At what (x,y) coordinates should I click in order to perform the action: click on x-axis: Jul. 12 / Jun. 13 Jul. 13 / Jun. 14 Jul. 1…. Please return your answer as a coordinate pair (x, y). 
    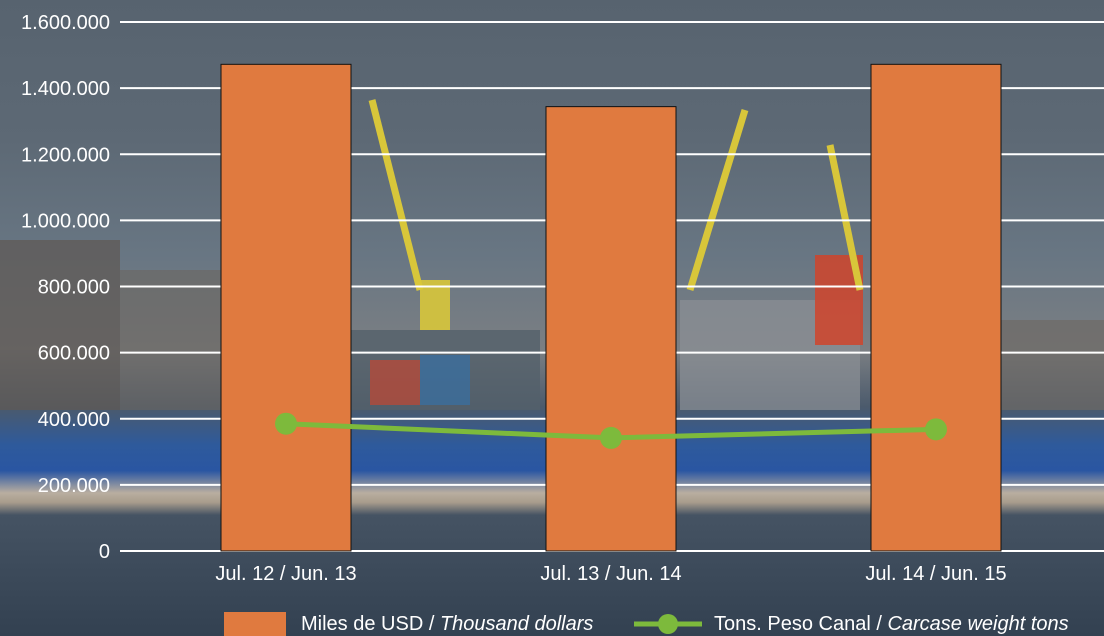
    Looking at the image, I should click on (610, 574).